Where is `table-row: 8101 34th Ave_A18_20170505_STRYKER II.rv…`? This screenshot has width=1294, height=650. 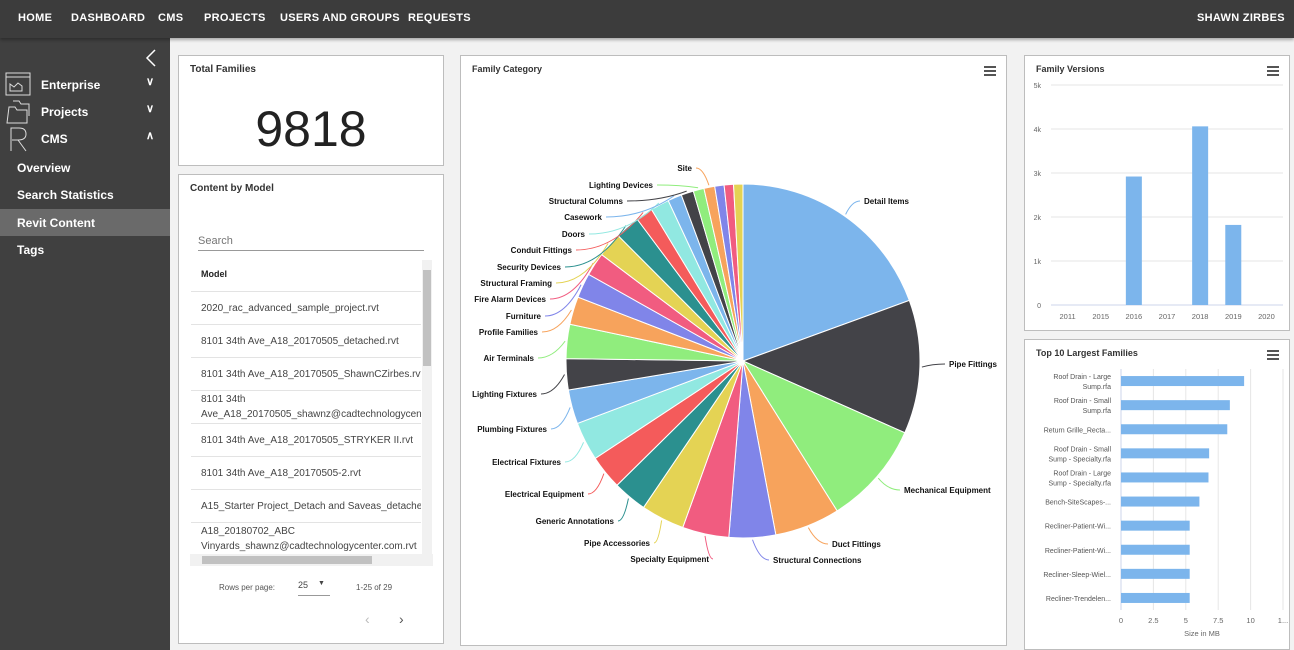 table-row: 8101 34th Ave_A18_20170505_STRYKER II.rv… is located at coordinates (306, 440).